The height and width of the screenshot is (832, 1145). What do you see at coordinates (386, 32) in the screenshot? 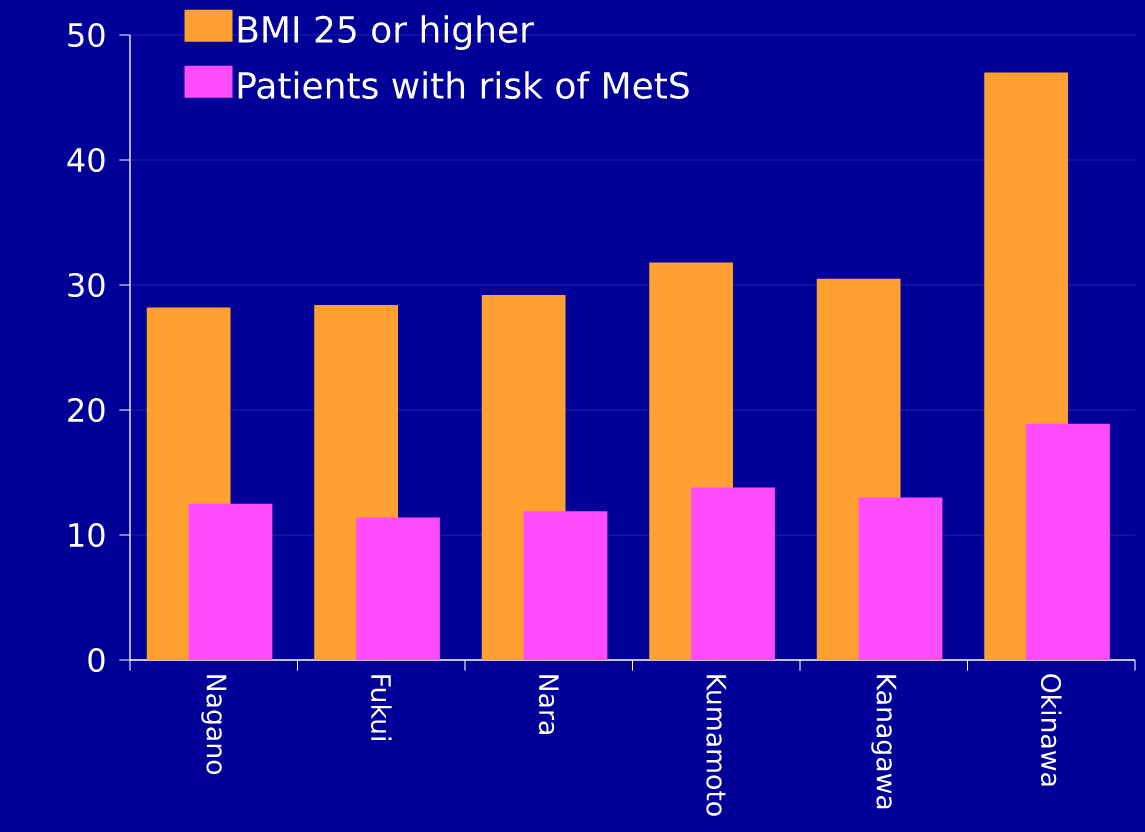
I see `legend-label: BMI 25 or higher` at bounding box center [386, 32].